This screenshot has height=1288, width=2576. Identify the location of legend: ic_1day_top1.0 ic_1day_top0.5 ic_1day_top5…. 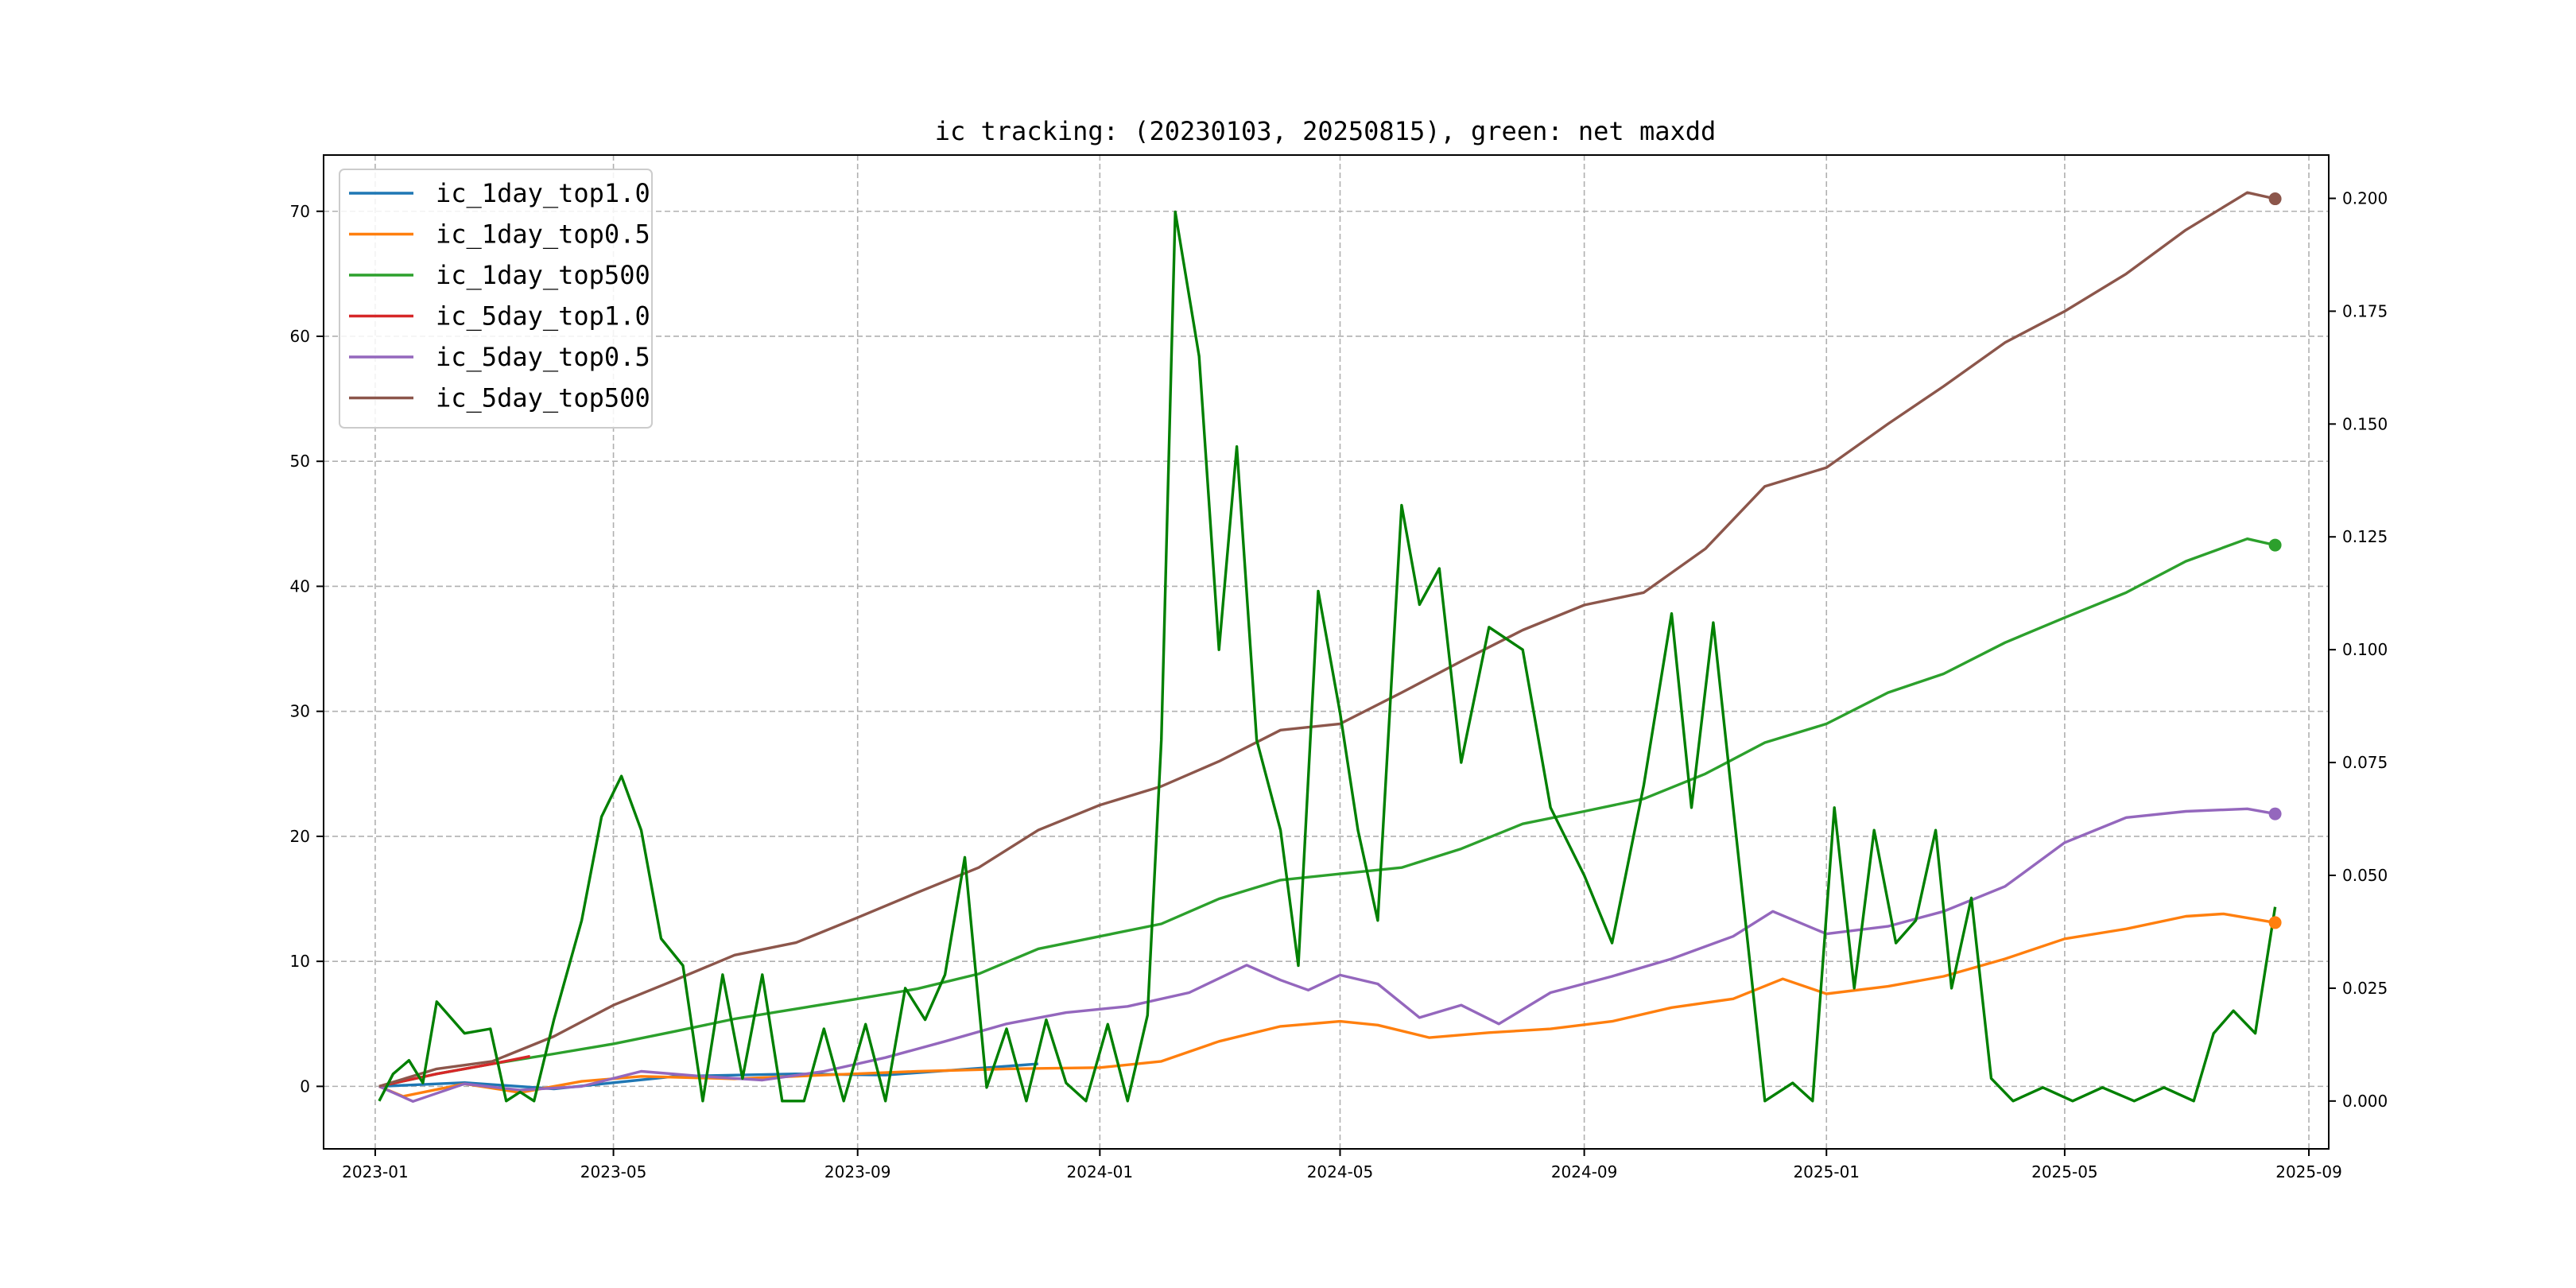
(496, 299).